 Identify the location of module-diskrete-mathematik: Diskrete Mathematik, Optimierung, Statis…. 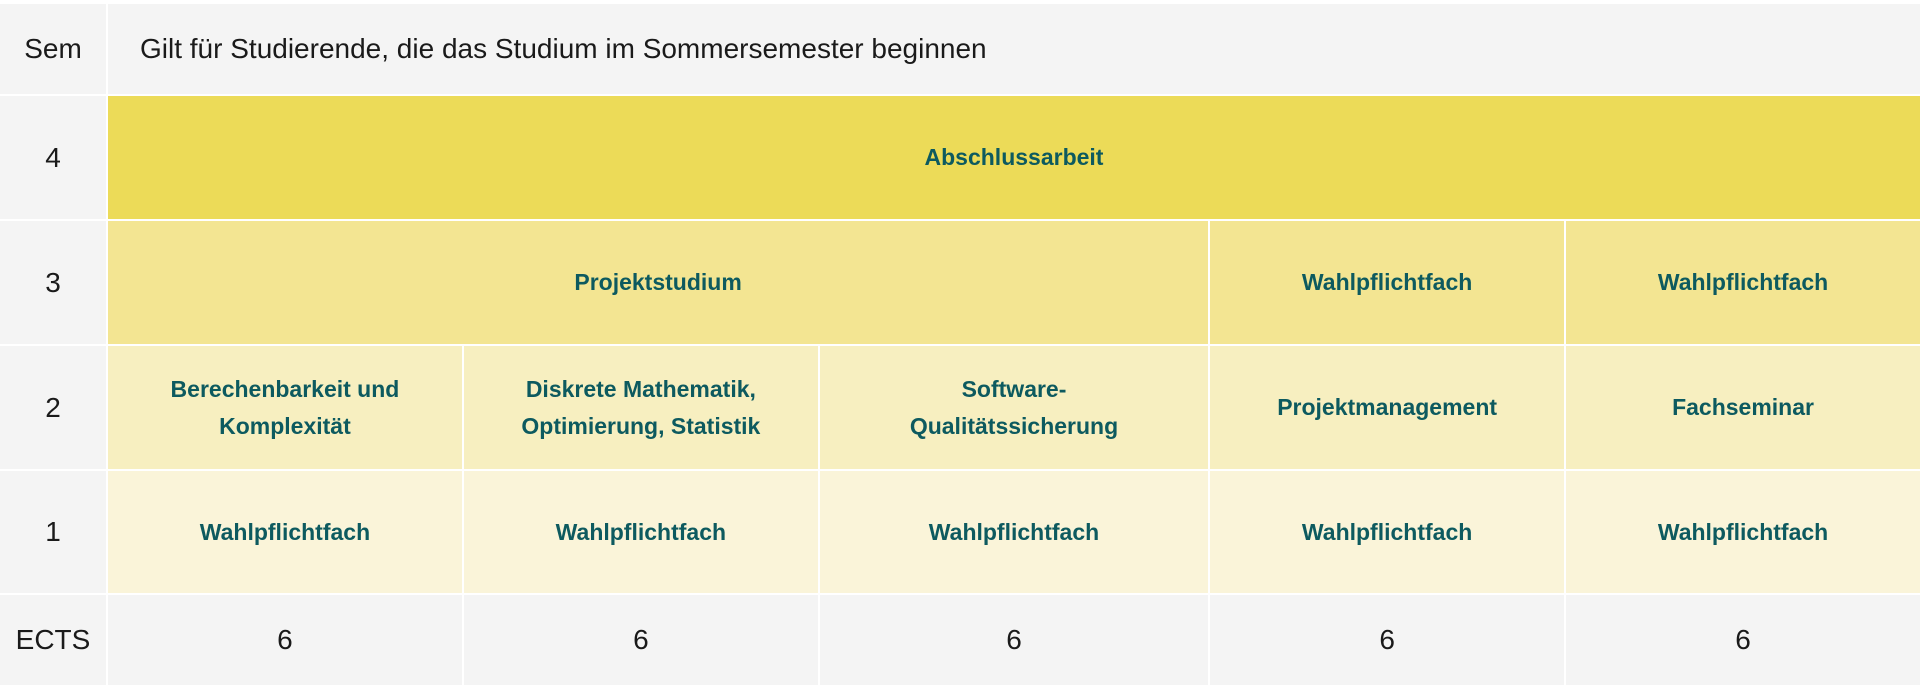
(640, 407).